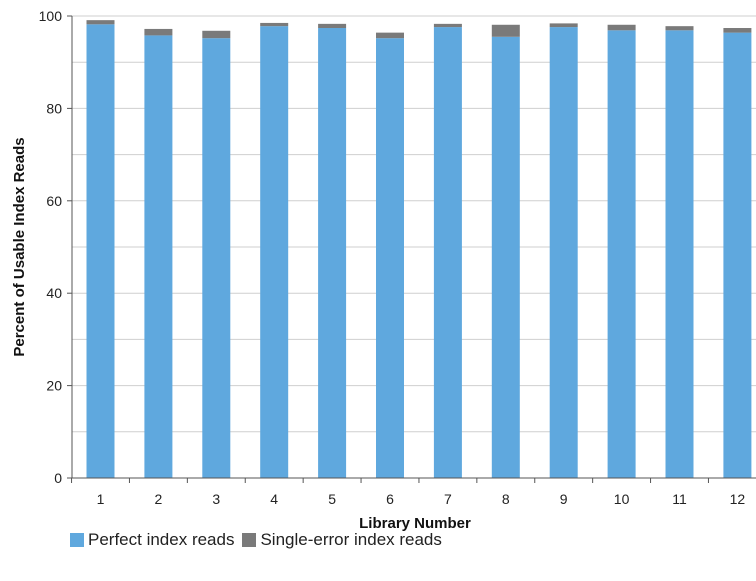 The width and height of the screenshot is (756, 581). What do you see at coordinates (161, 539) in the screenshot?
I see `legend-label-perfect: Perfect index reads` at bounding box center [161, 539].